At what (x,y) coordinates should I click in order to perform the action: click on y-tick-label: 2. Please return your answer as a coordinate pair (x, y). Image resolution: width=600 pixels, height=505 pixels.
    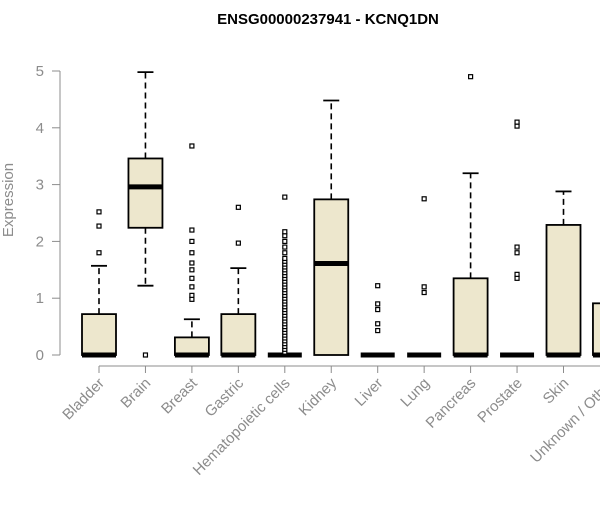
    Looking at the image, I should click on (40, 241).